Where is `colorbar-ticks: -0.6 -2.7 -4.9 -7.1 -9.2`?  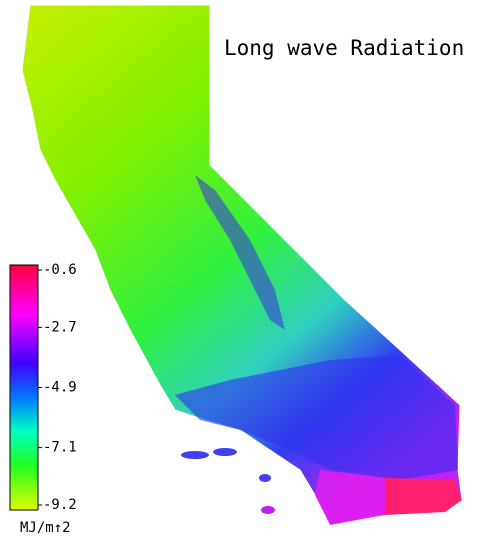
colorbar-ticks: -0.6 -2.7 -4.9 -7.1 -9.2 is located at coordinates (57, 387).